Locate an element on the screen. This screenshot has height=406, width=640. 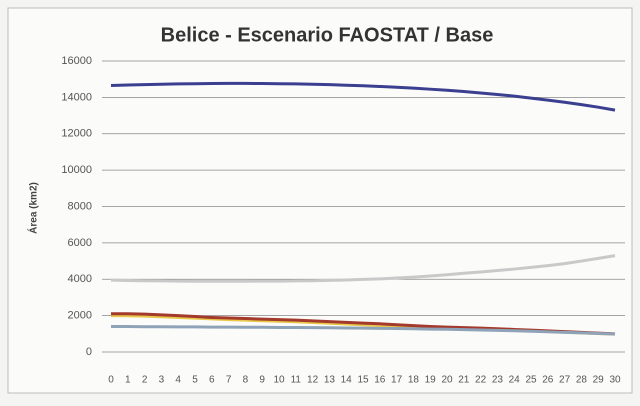
y-tick-label: 6000 is located at coordinates (80, 243).